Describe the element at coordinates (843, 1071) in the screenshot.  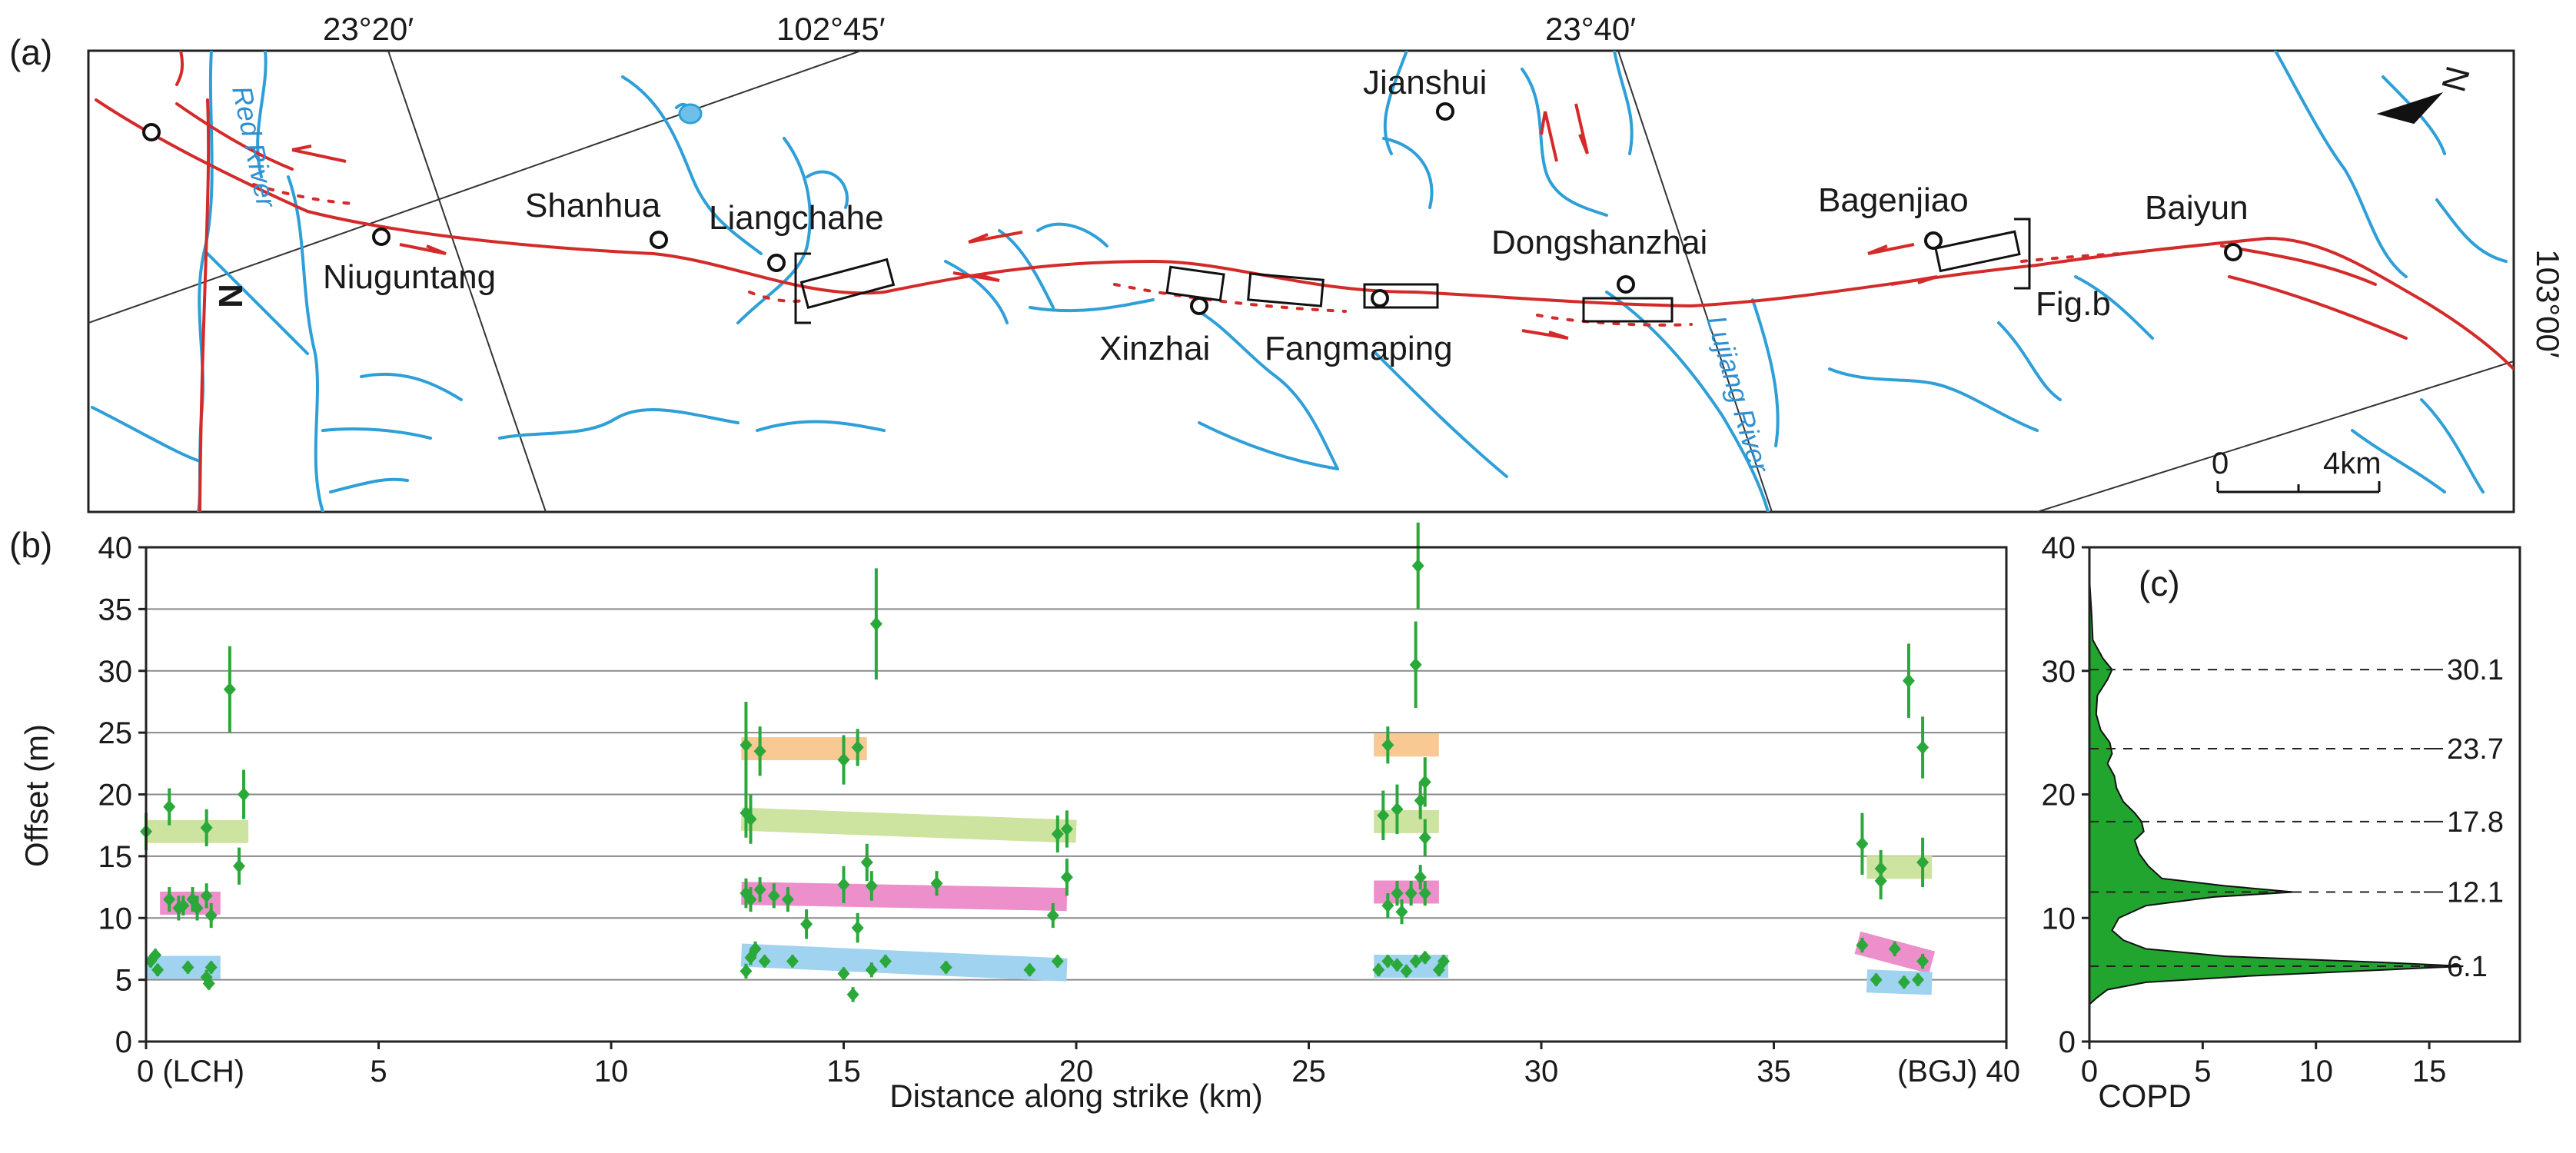
I see `x-tick-label: 15` at that location.